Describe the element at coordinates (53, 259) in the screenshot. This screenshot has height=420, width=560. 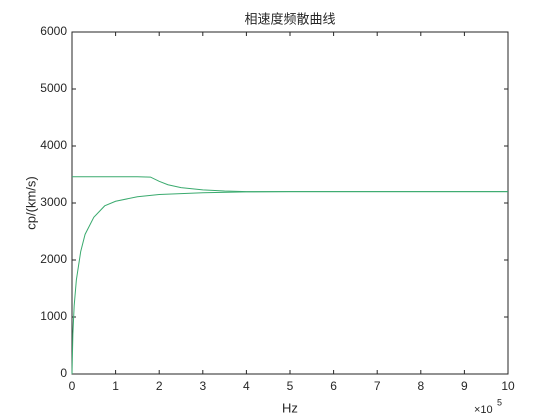
I see `y-tick-label: 2000` at that location.